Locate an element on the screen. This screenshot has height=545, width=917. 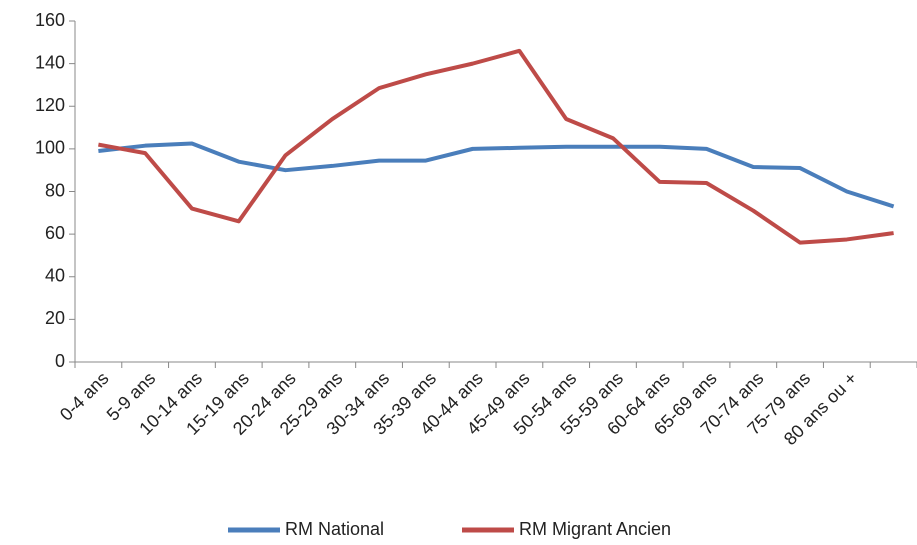
series-line is located at coordinates (496, 175).